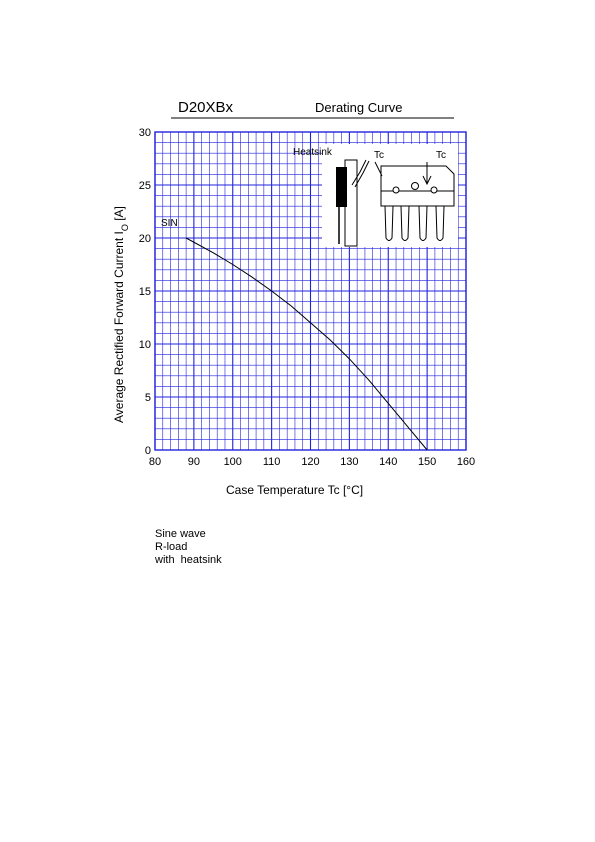 Image resolution: width=595 pixels, height=842 pixels. What do you see at coordinates (414, 201) in the screenshot?
I see `bridge-package-icon` at bounding box center [414, 201].